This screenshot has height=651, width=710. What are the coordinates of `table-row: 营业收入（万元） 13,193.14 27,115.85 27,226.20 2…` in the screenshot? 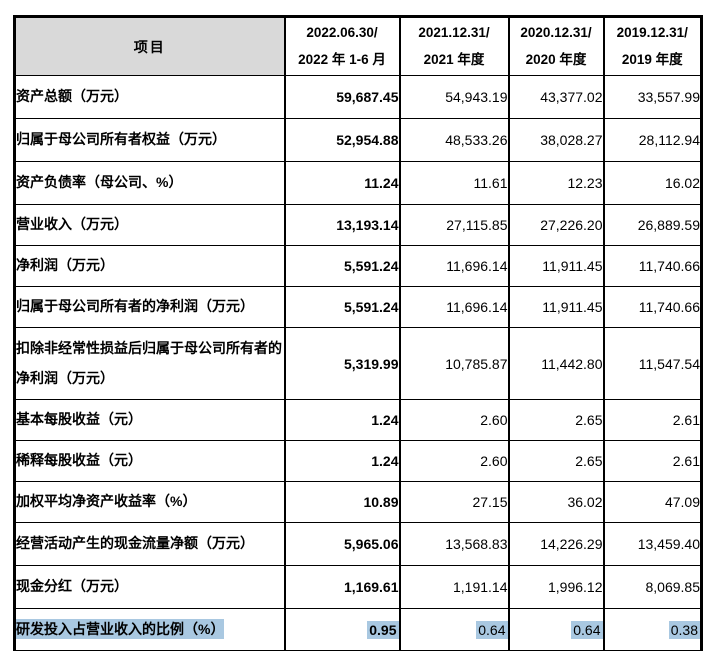 It's located at (358, 225).